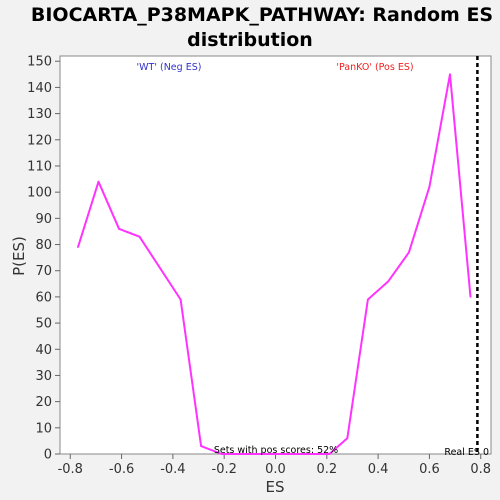 This screenshot has width=500, height=500. I want to click on y-tick-label: 10, so click(43, 428).